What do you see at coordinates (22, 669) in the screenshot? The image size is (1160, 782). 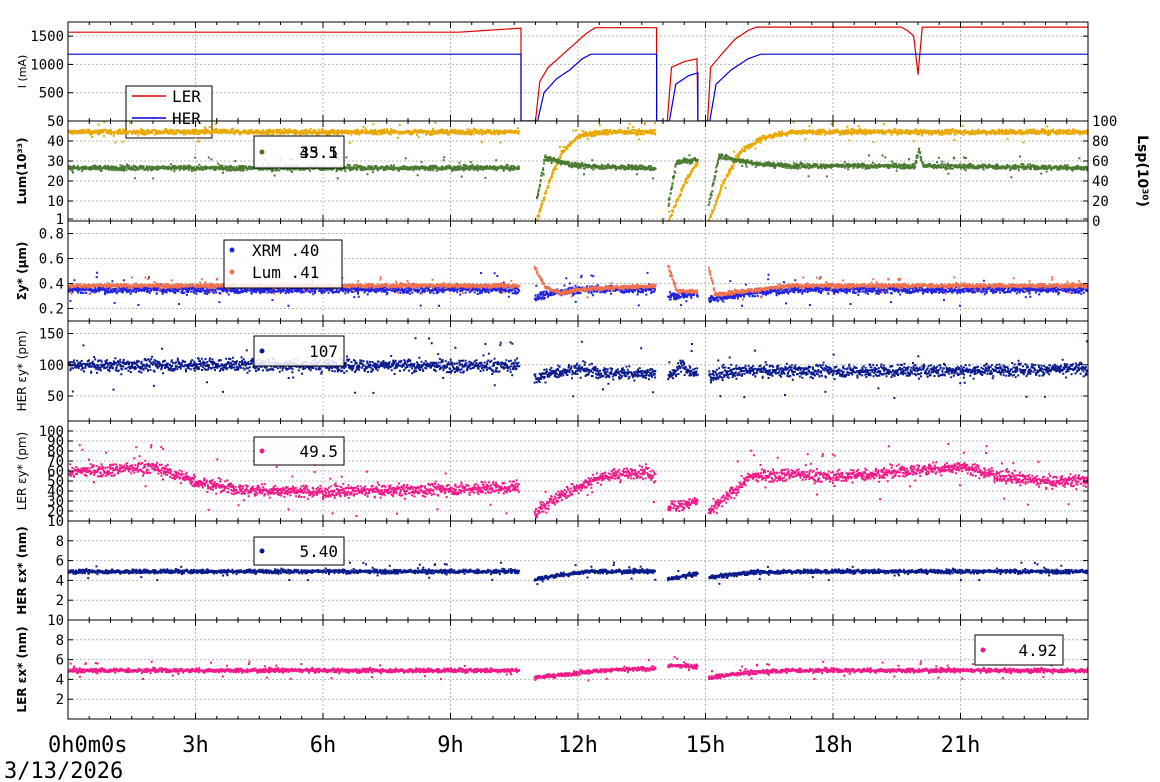 I see `y-axis-label: LER εx* (nm)` at bounding box center [22, 669].